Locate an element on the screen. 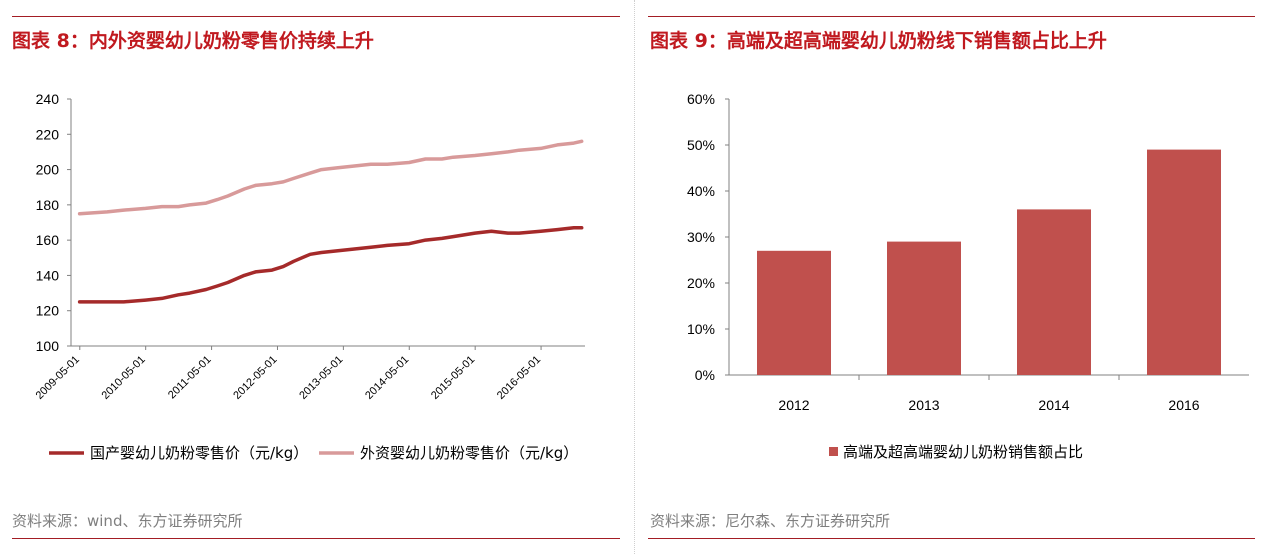 This screenshot has width=1269, height=554. y-tick-label: 240 is located at coordinates (48, 99).